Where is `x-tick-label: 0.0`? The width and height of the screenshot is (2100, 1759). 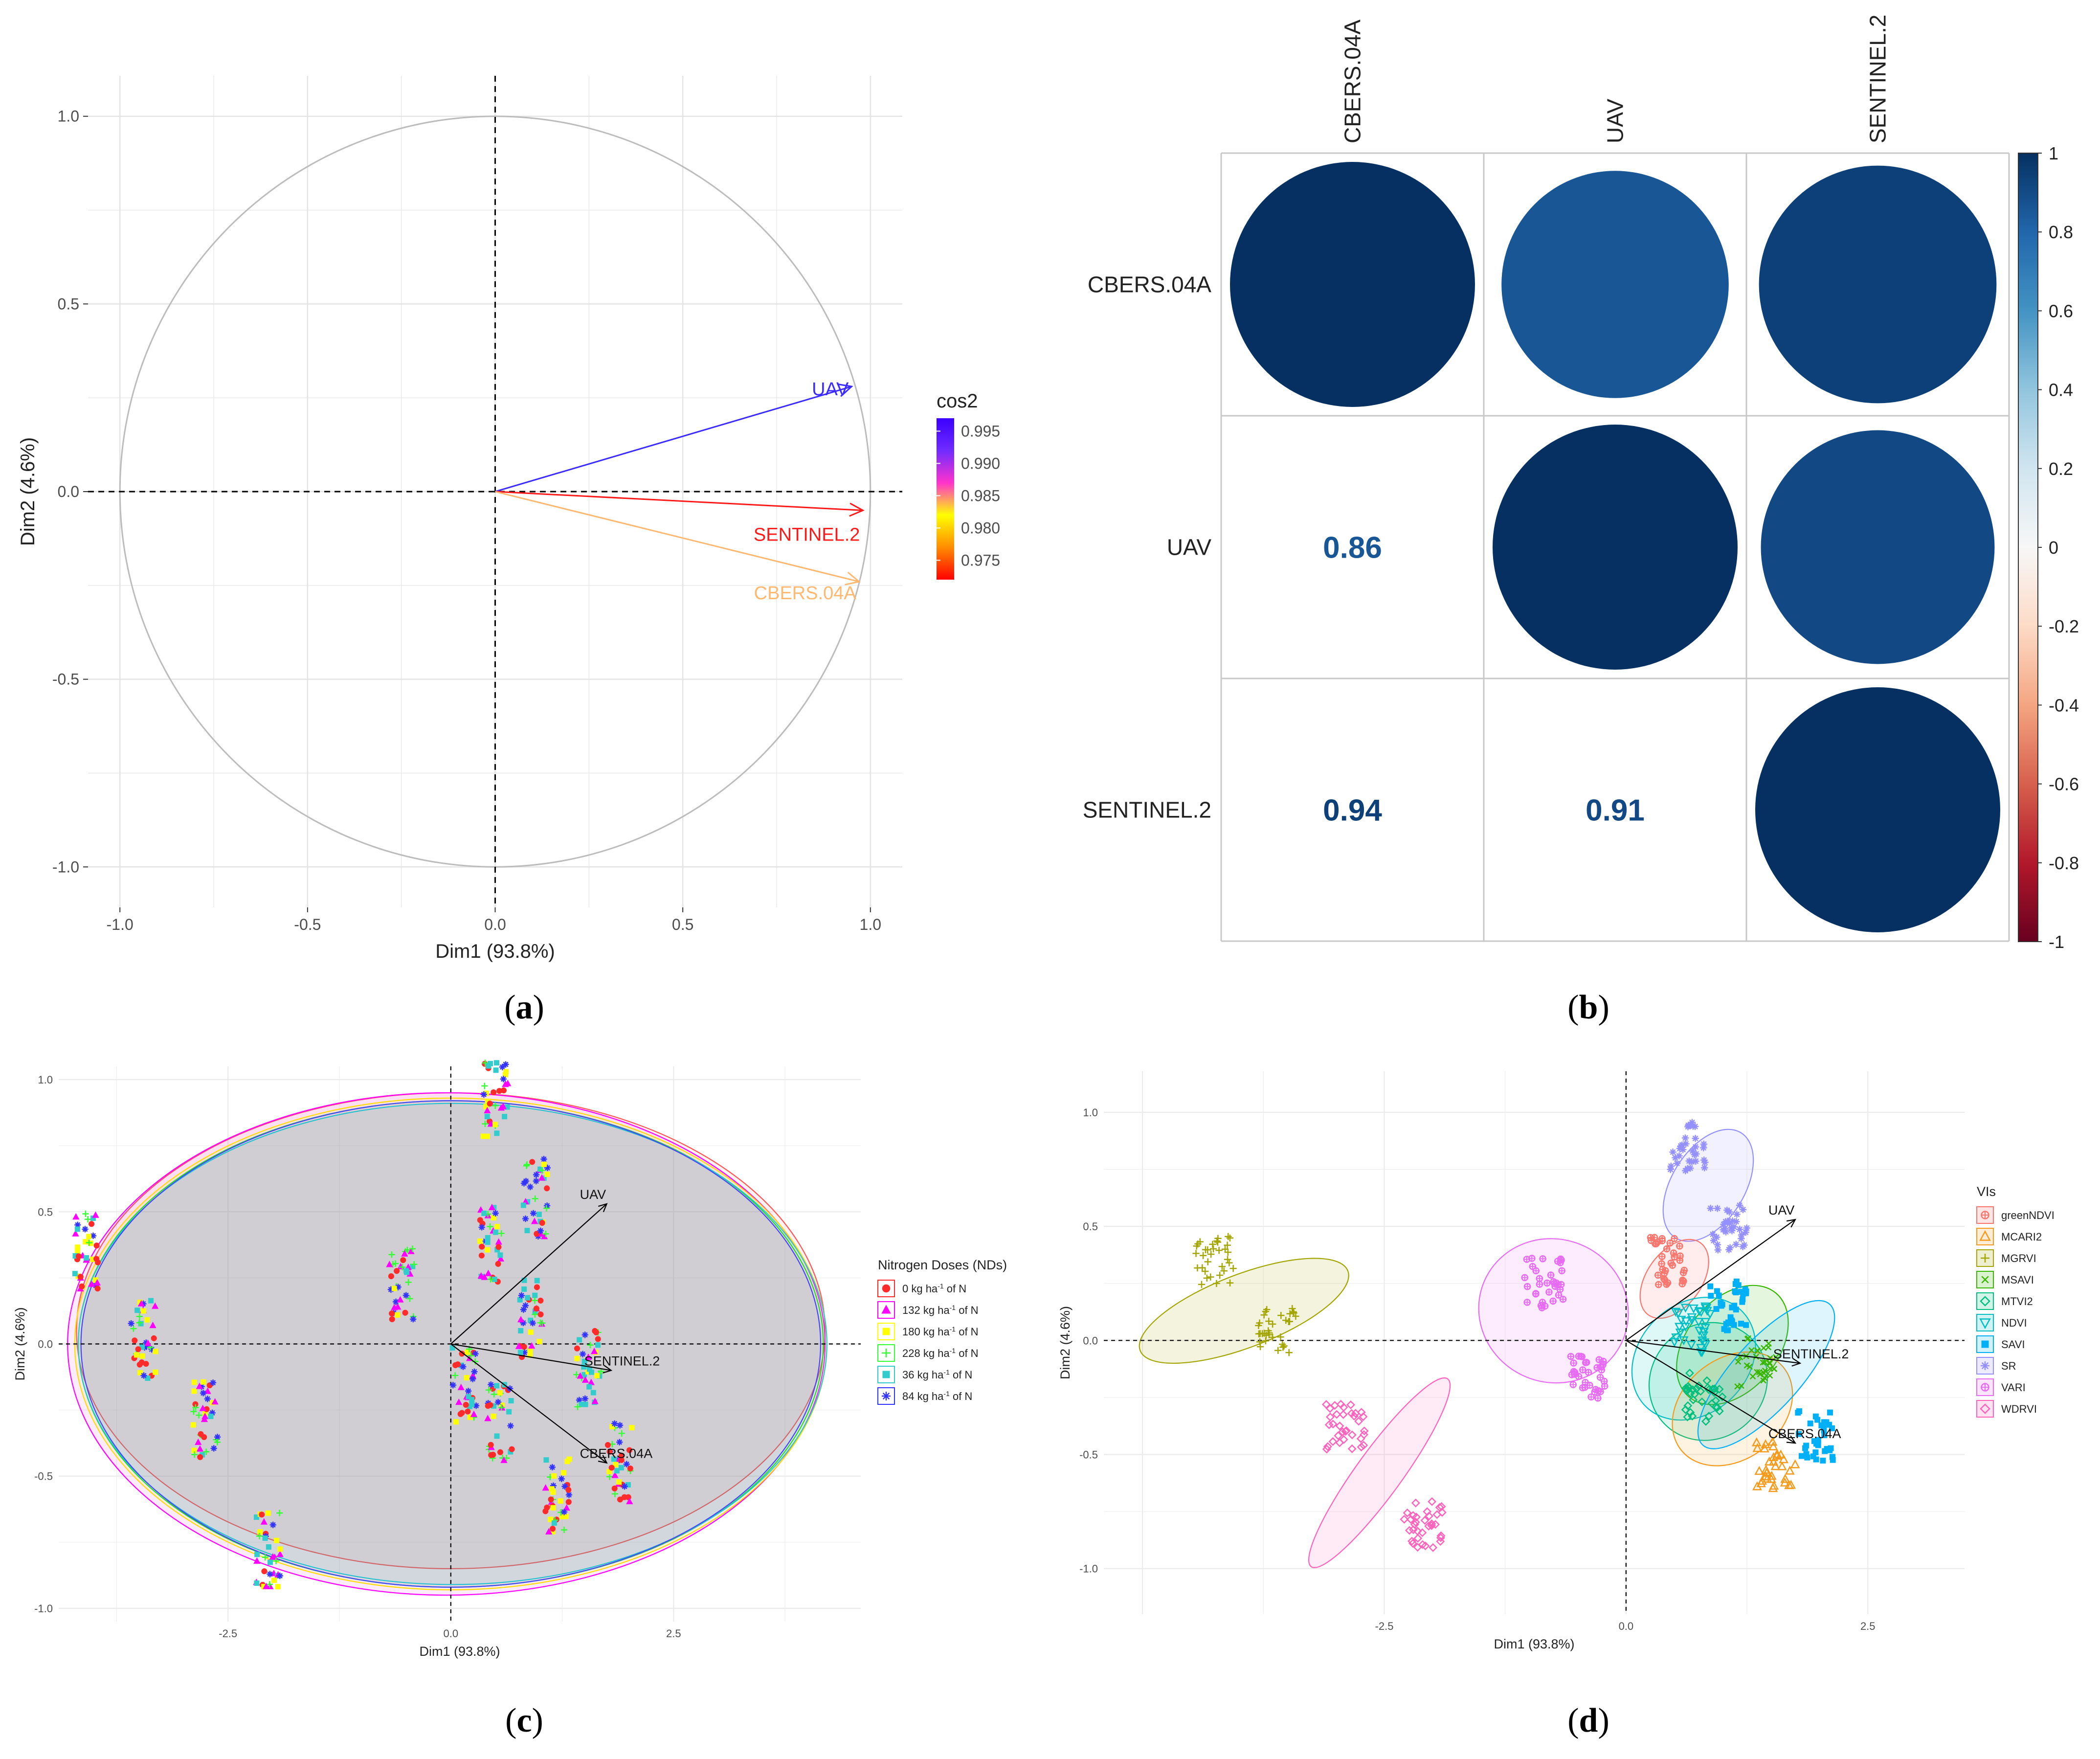
x-tick-label: 0.0 is located at coordinates (495, 924).